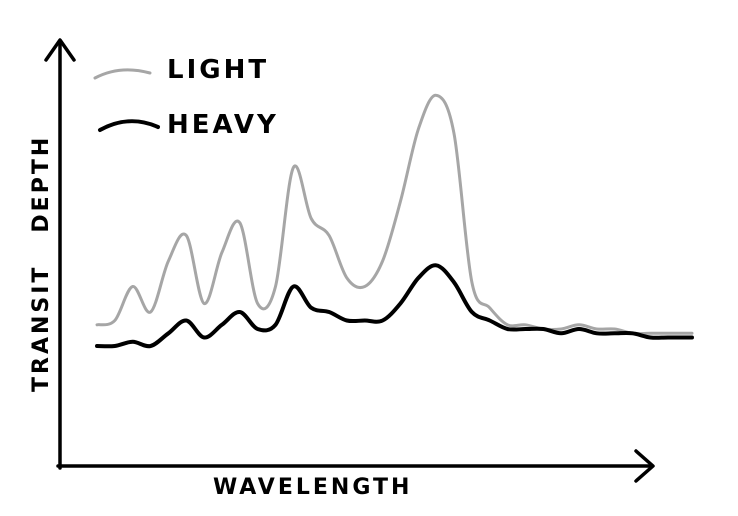 The width and height of the screenshot is (738, 516). Describe the element at coordinates (223, 125) in the screenshot. I see `legend-label-heavy: HEAVY` at that location.